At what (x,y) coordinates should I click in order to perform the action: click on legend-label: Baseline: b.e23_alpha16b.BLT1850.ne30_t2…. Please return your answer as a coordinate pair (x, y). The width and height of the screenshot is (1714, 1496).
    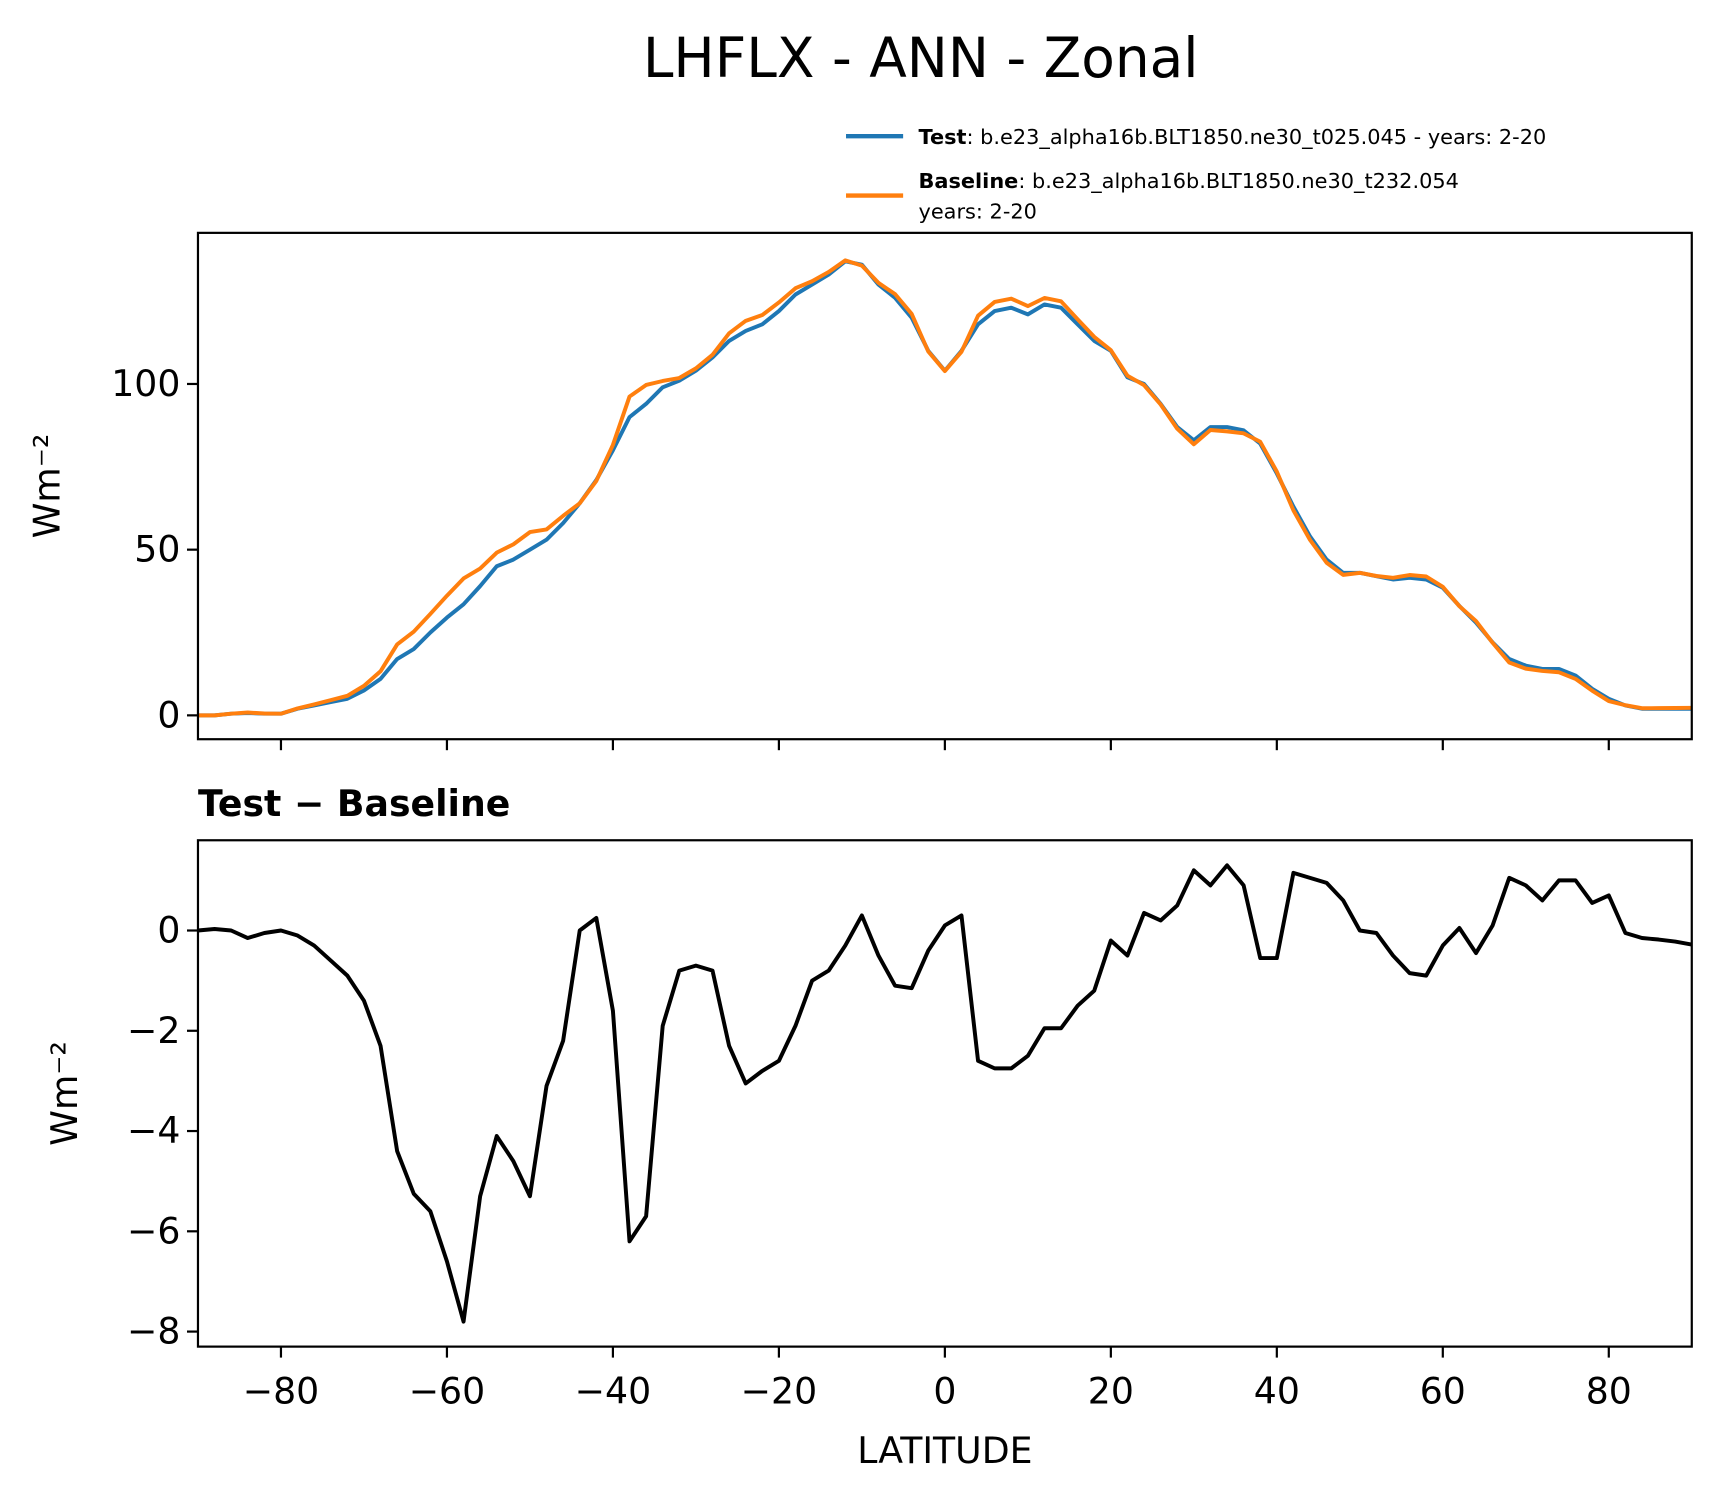
    Looking at the image, I should click on (1189, 181).